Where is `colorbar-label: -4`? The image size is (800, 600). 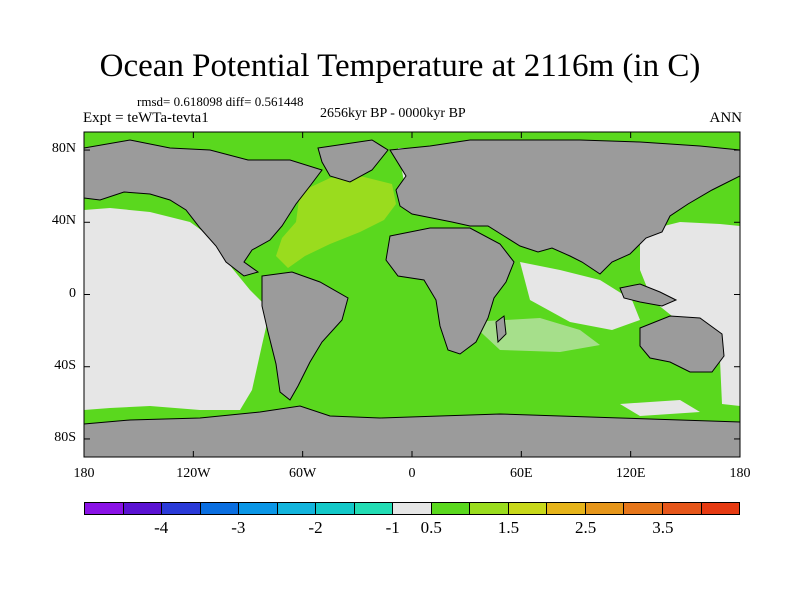 colorbar-label: -4 is located at coordinates (161, 527).